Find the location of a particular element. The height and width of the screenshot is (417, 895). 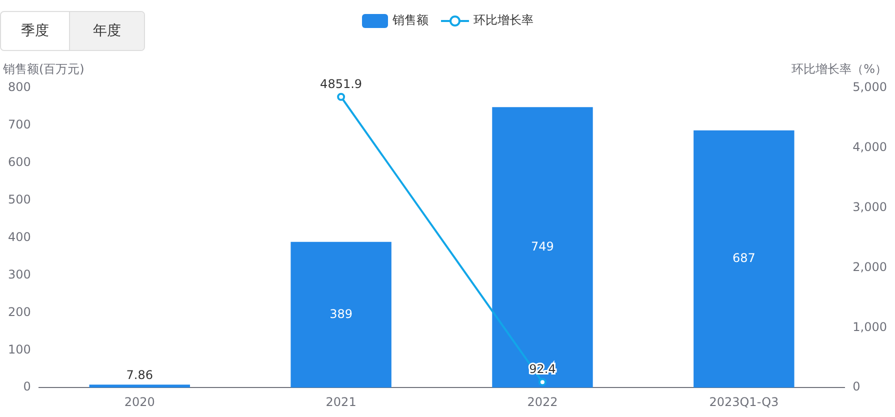

data-label: 749 is located at coordinates (542, 246).